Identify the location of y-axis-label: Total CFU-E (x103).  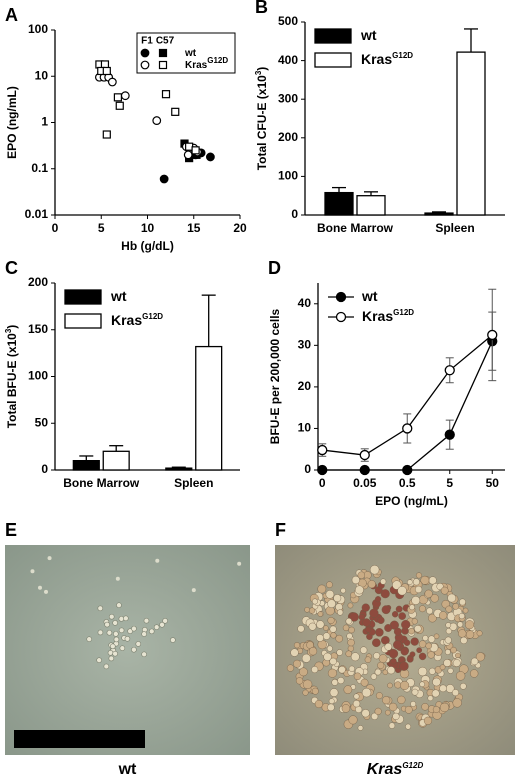
(262, 119).